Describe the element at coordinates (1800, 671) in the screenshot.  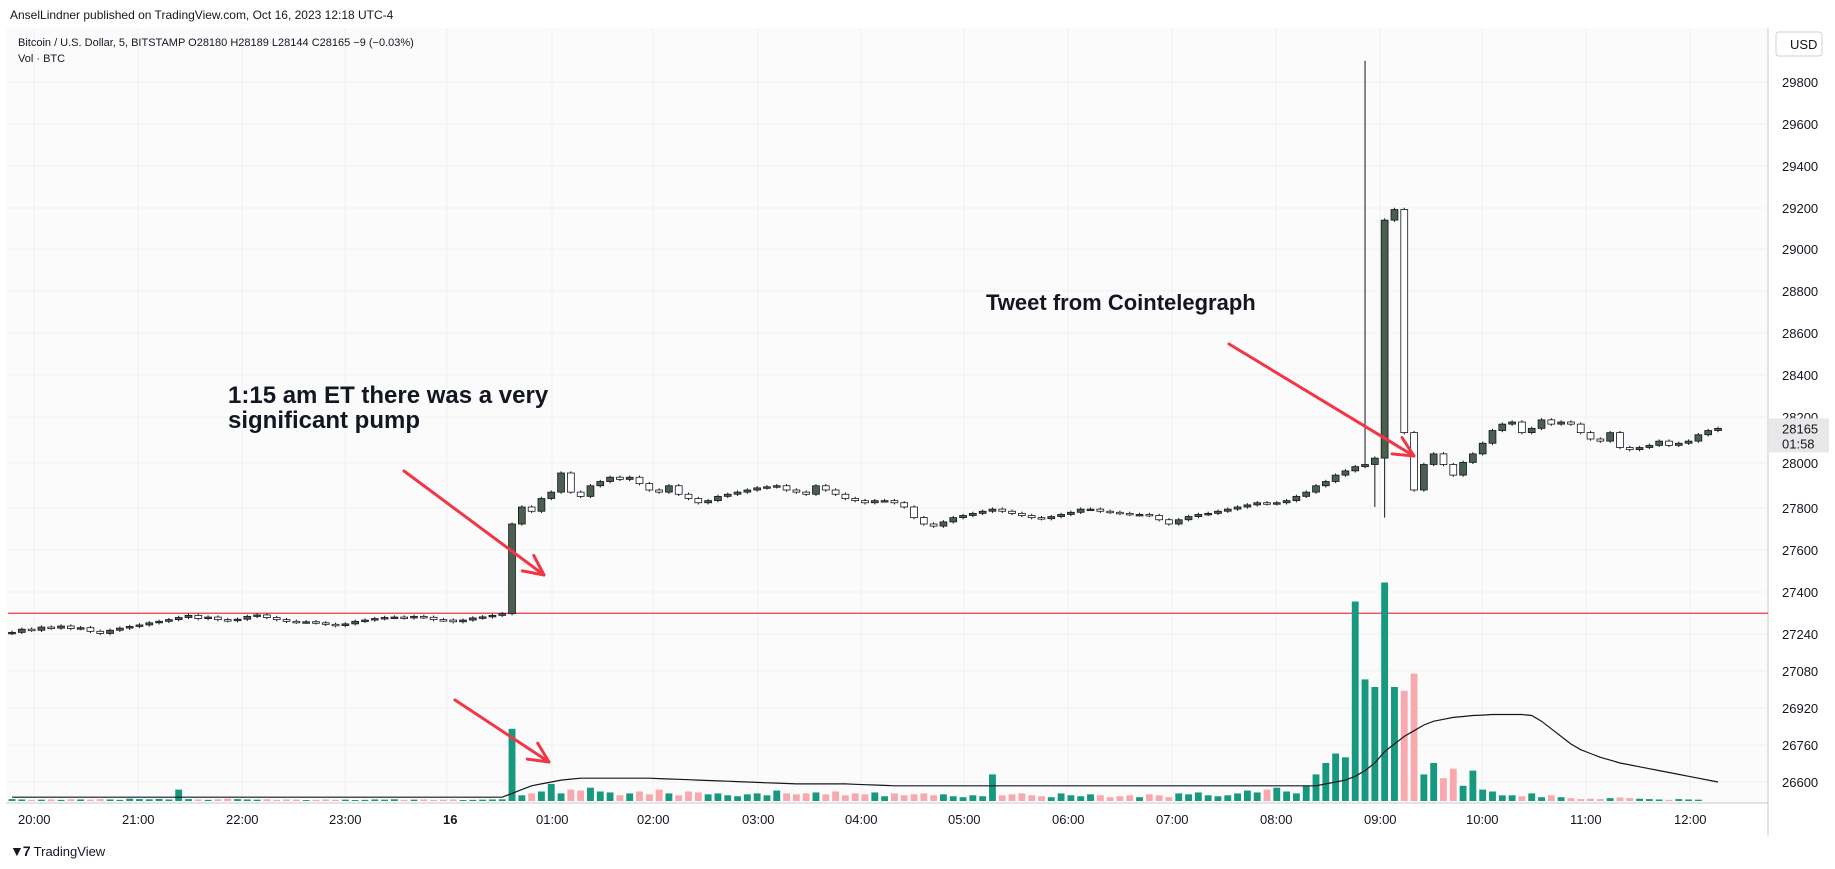
I see `price-tick-label: 27080` at that location.